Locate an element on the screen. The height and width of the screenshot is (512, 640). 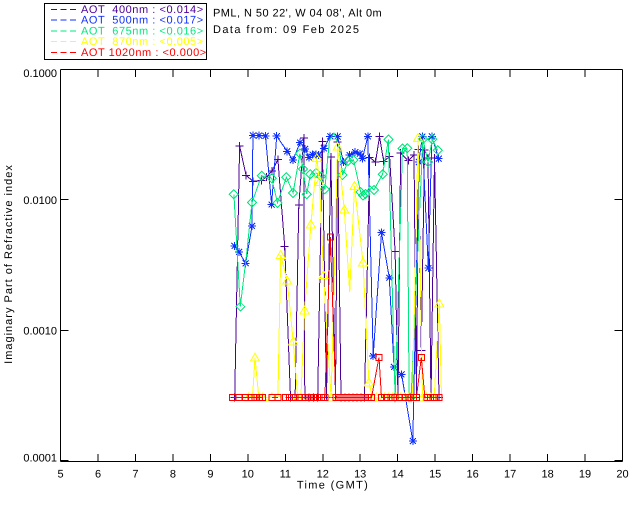
svg-text: AOT 1020nm : <0.000> is located at coordinates (144, 53).